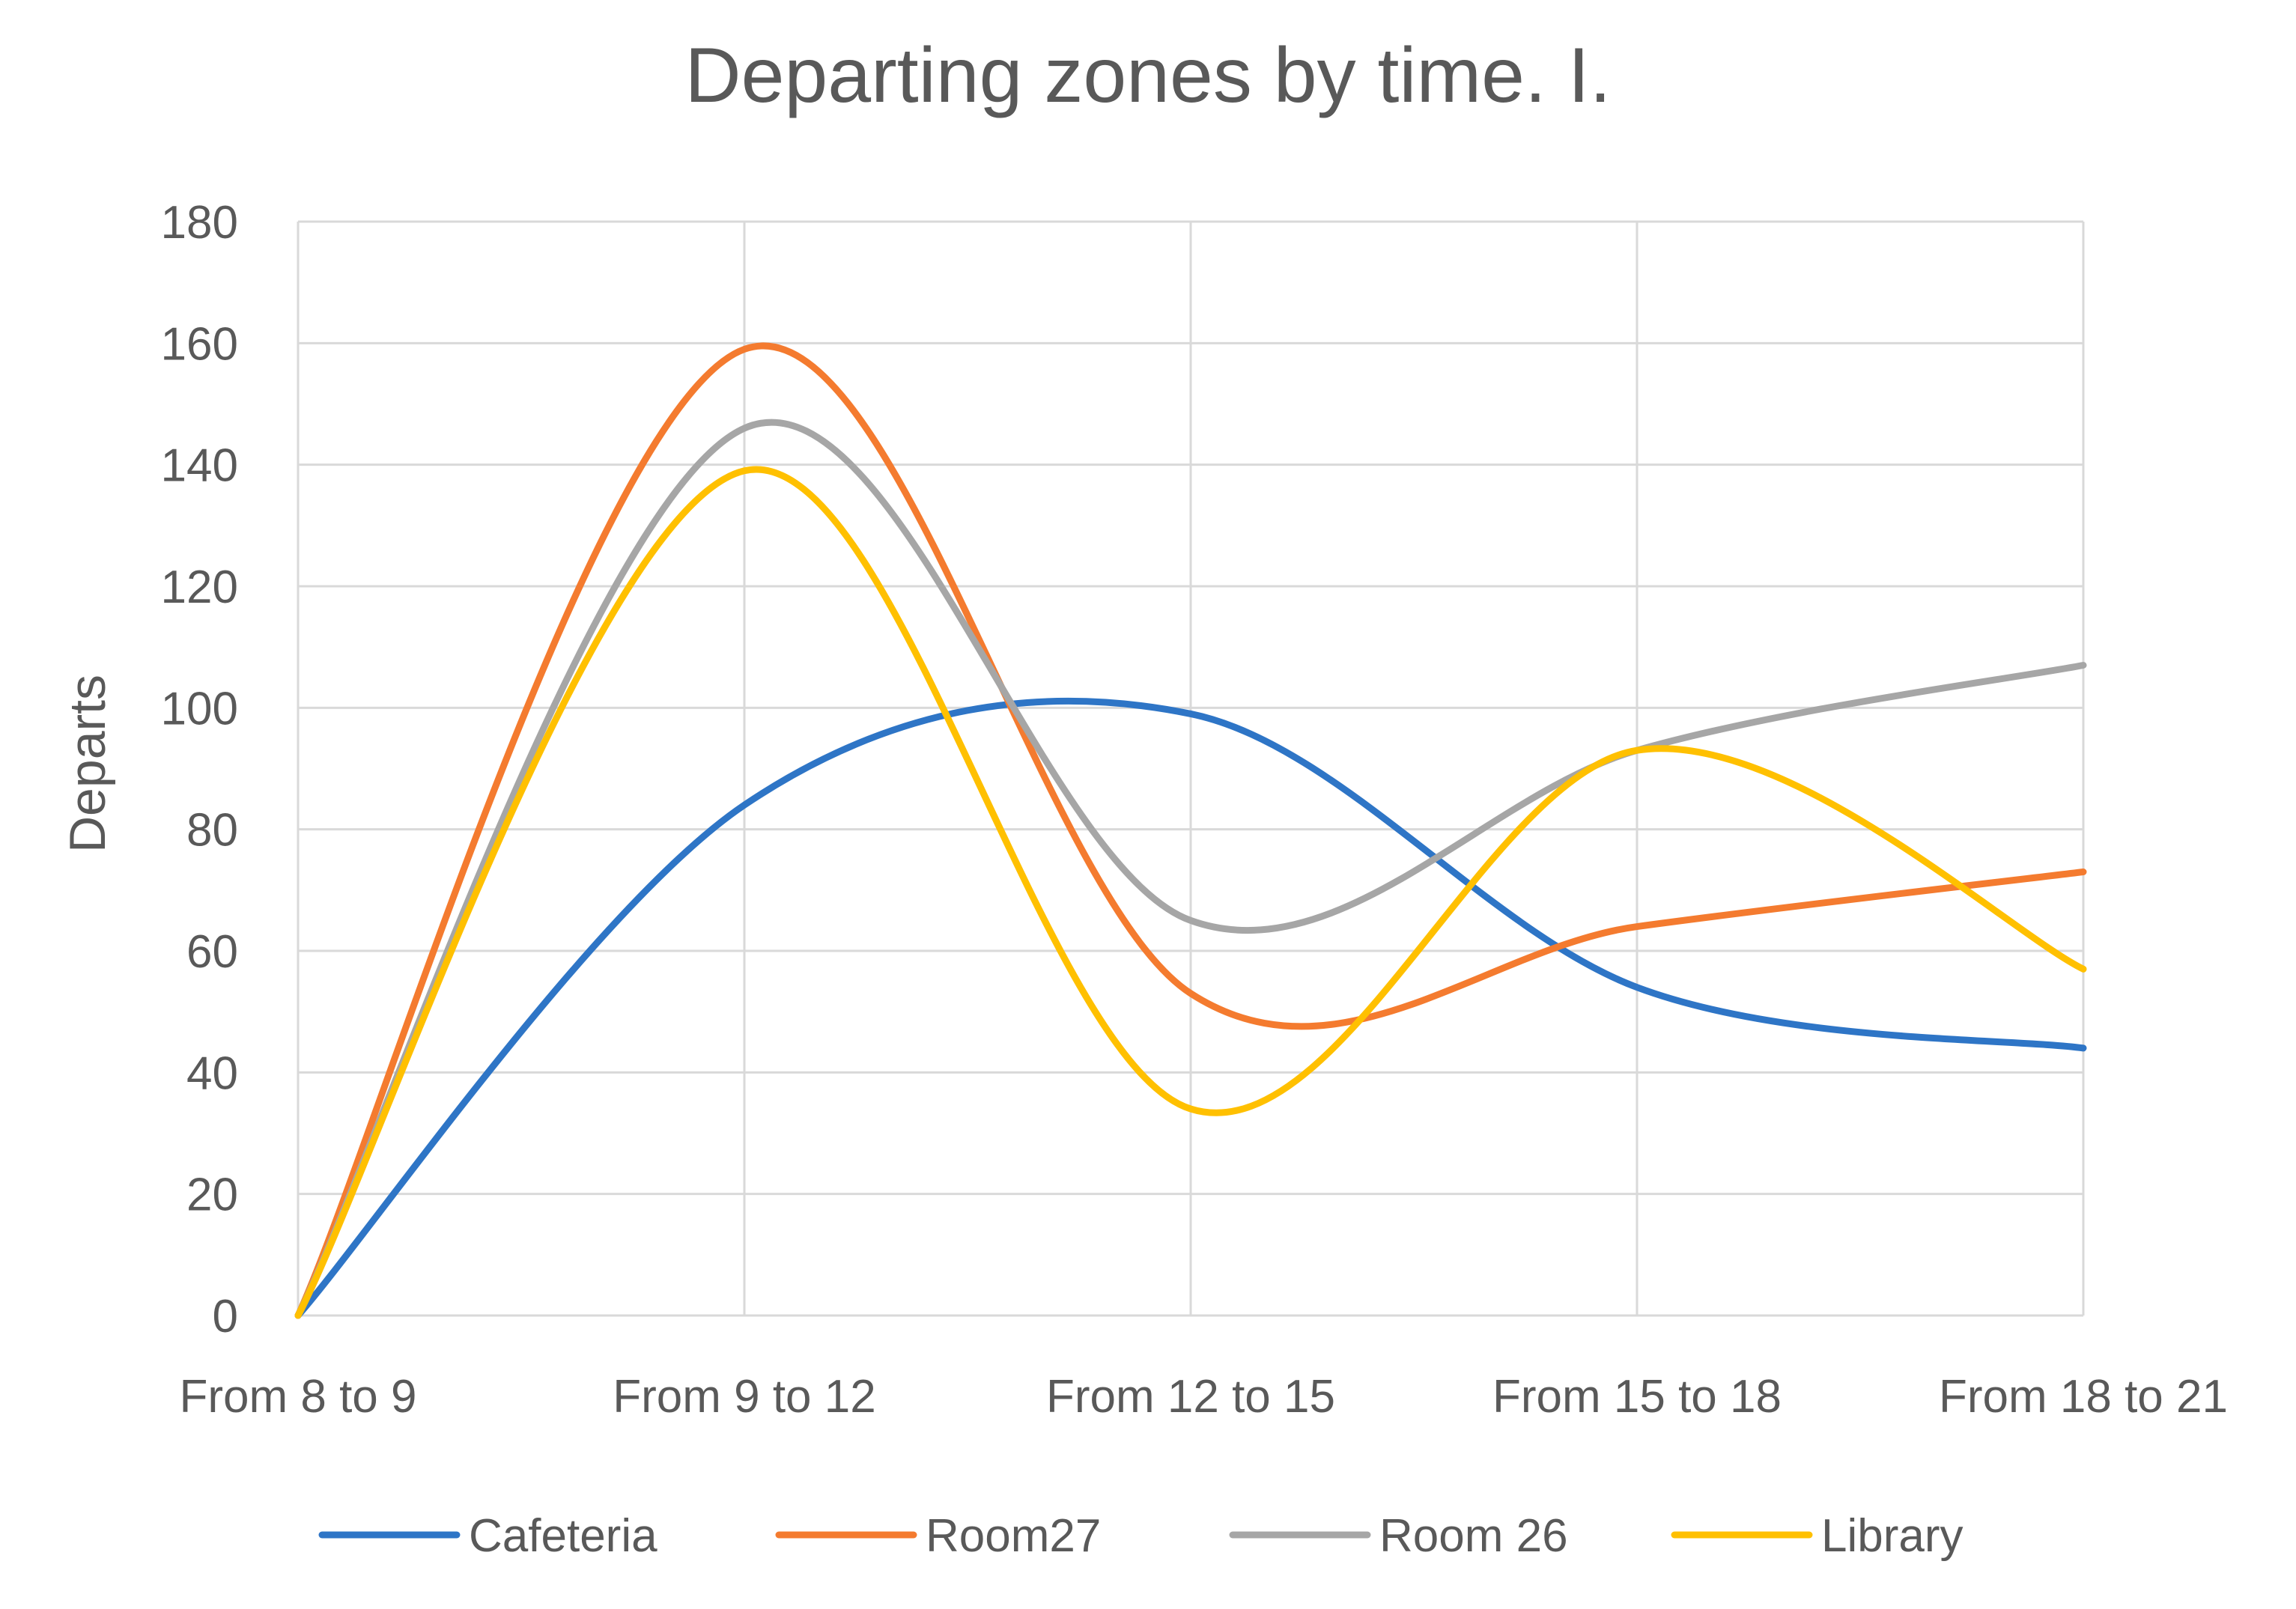 The width and height of the screenshot is (2296, 1609). I want to click on x-tick-label: From 9 to 12, so click(744, 1397).